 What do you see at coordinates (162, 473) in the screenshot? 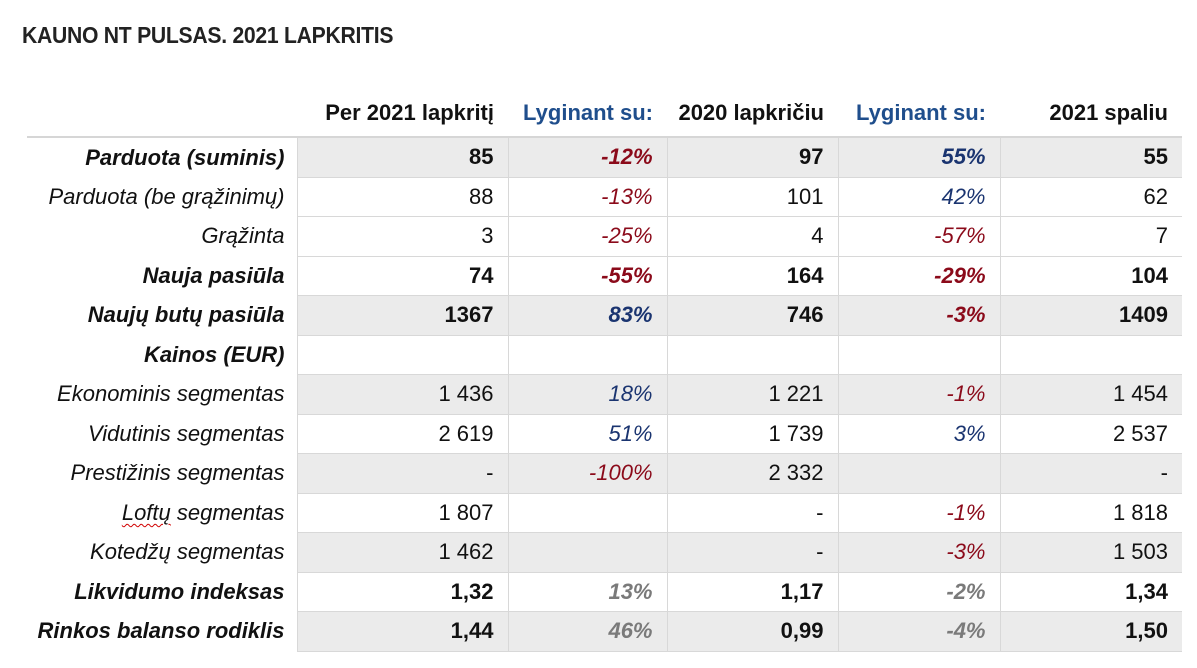
I see `row-label: Prestižinis segmentas` at bounding box center [162, 473].